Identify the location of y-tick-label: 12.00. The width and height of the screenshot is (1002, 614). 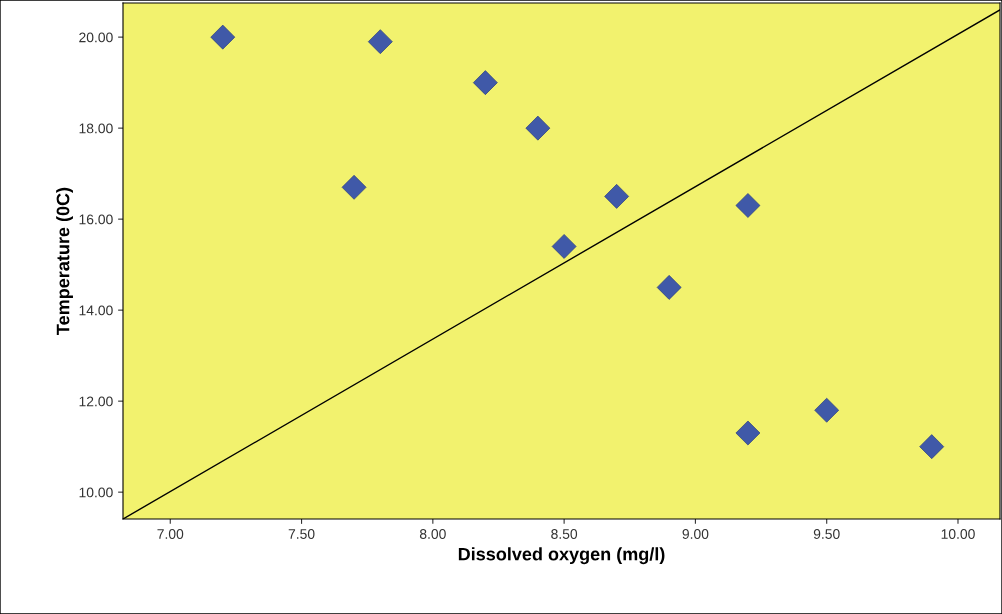
(96, 401).